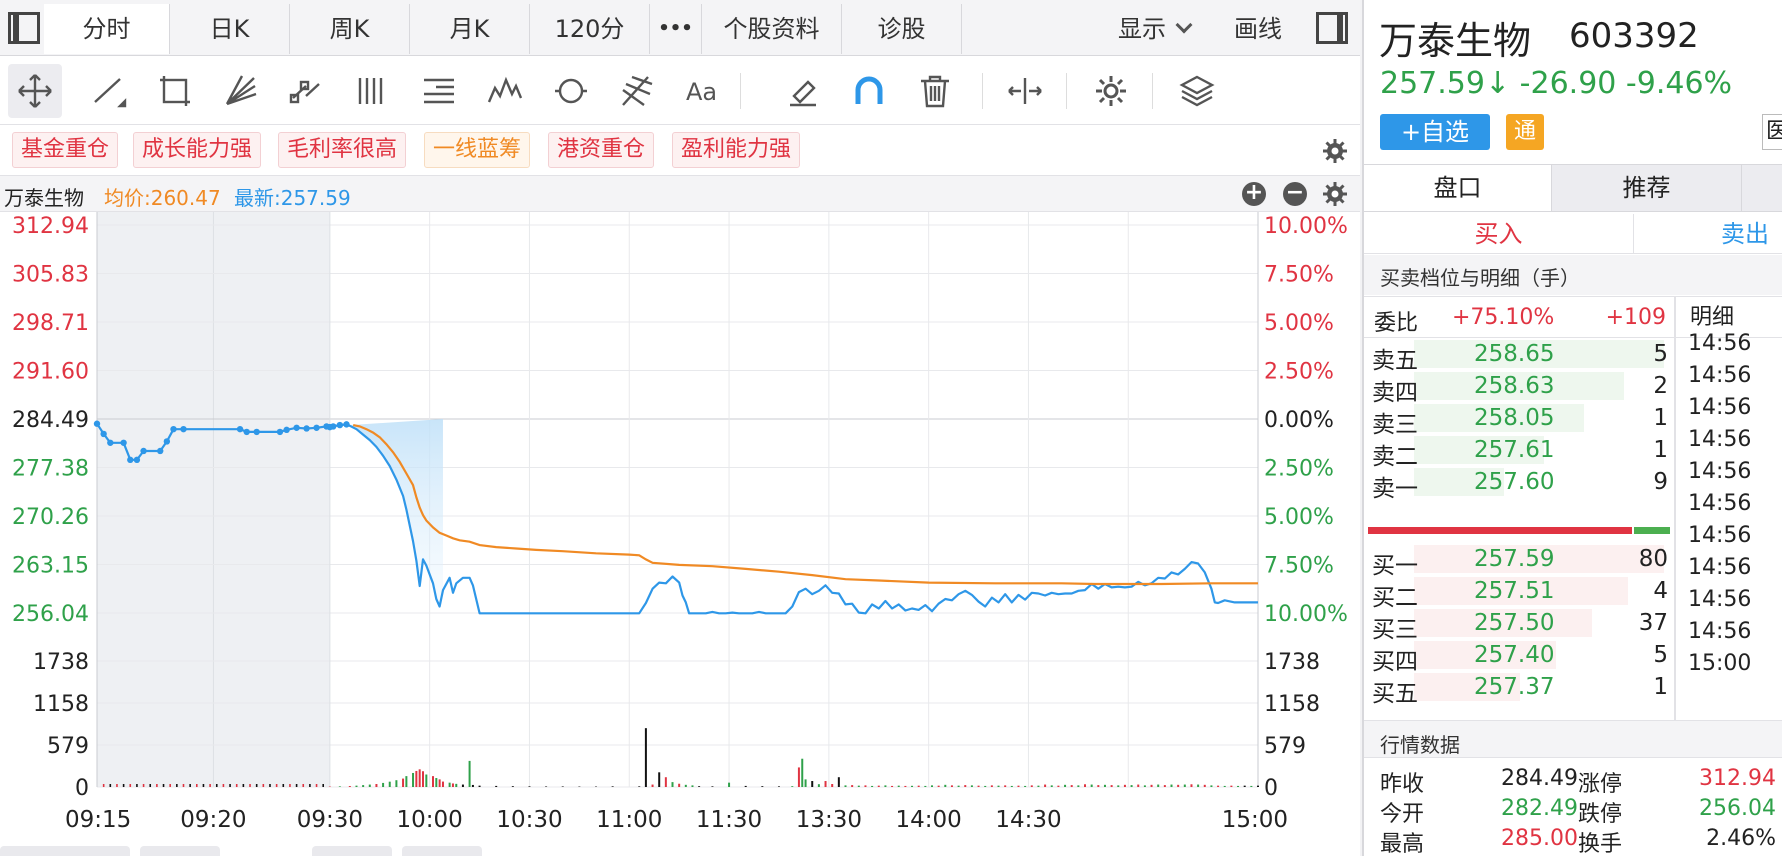  Describe the element at coordinates (23, 28) in the screenshot. I see `left-panel-toggle-icon` at that location.